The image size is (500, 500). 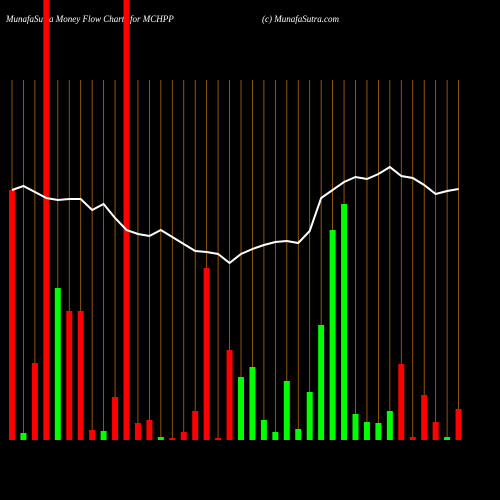 What do you see at coordinates (89, 19) in the screenshot?
I see `chart-title: MunafaSutra Money Flow Charts for MCHPP` at bounding box center [89, 19].